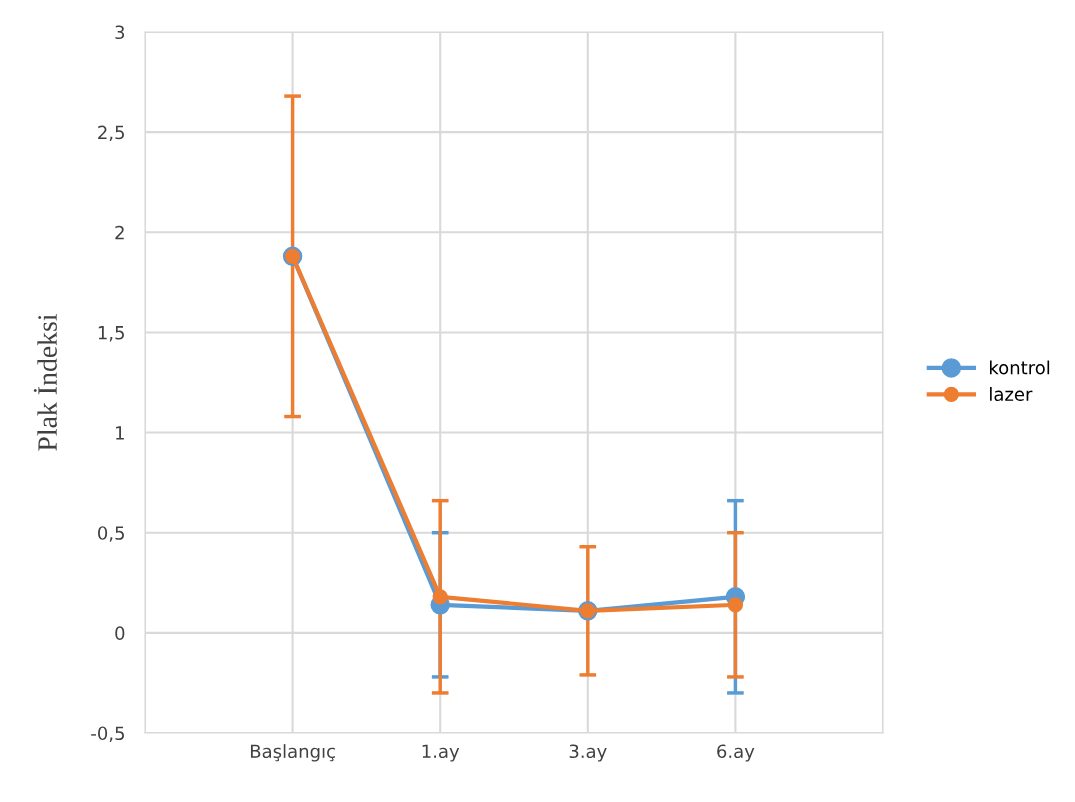  What do you see at coordinates (588, 753) in the screenshot?
I see `x-tick-label: 3.ay` at bounding box center [588, 753].